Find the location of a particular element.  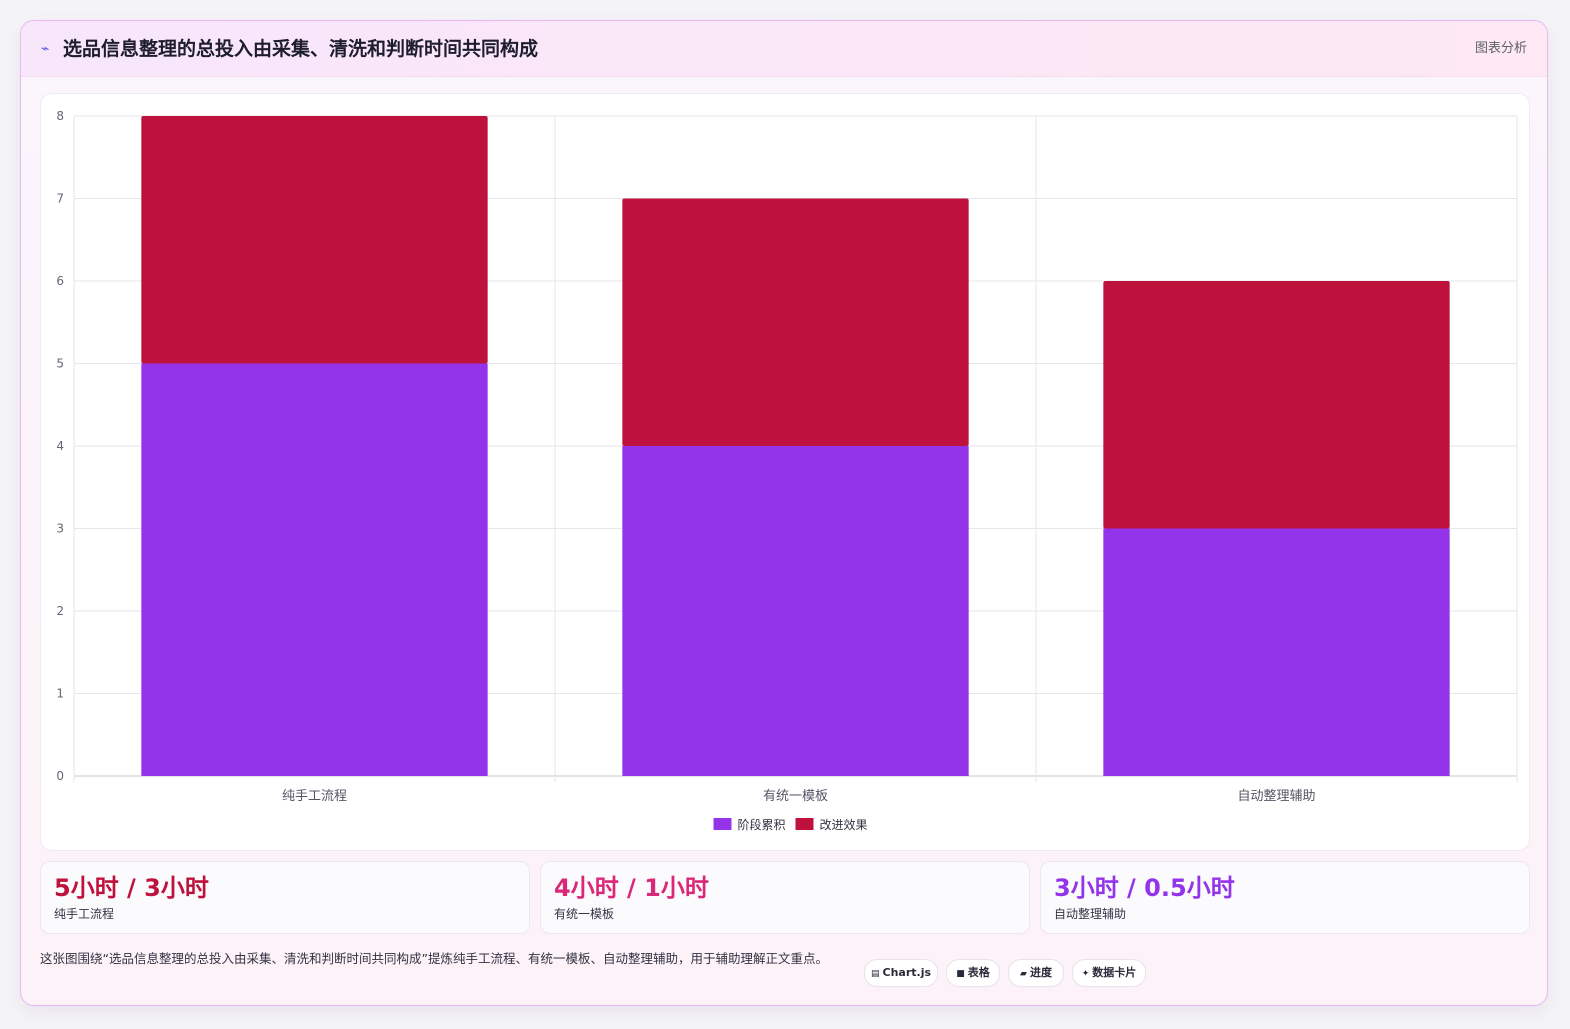

chip-chartjs: ▤ Chart.js is located at coordinates (901, 973).